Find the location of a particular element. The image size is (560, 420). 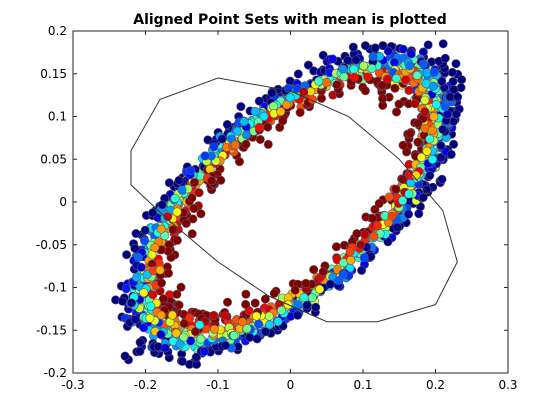

y-tick-label: 0.2 is located at coordinates (57, 31).